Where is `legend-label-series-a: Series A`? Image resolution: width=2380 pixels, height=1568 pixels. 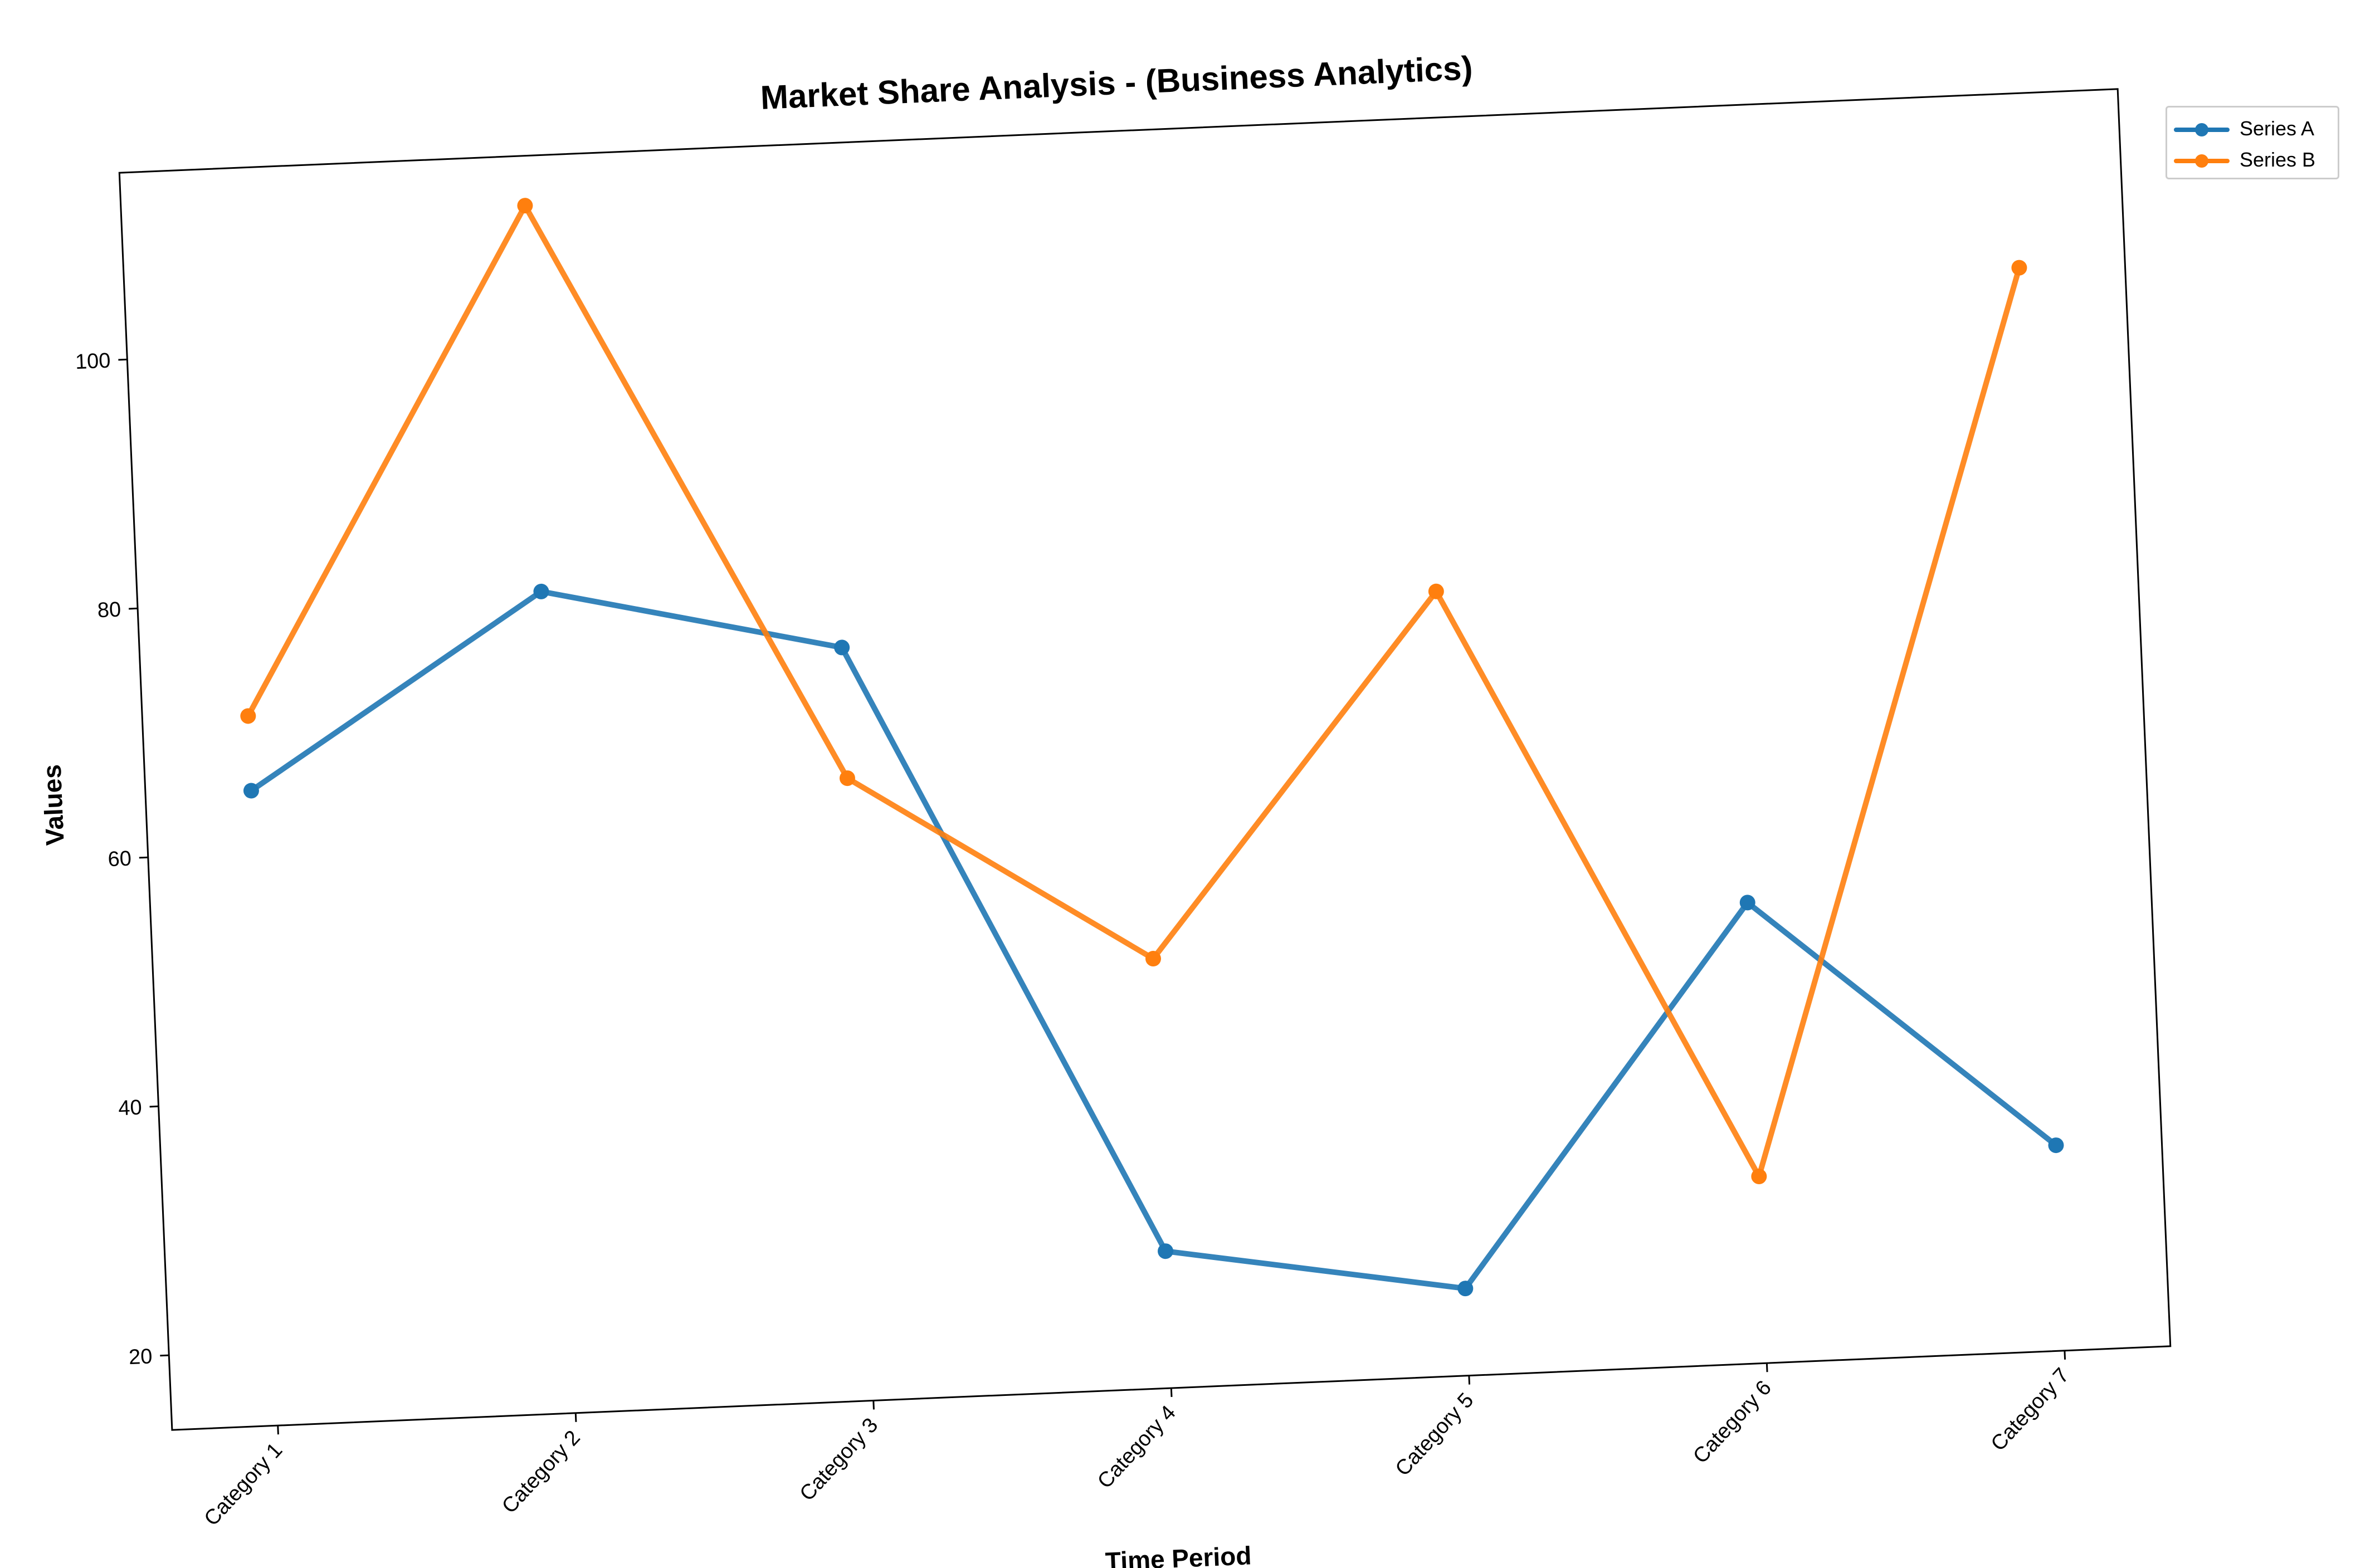 legend-label-series-a: Series A is located at coordinates (2277, 128).